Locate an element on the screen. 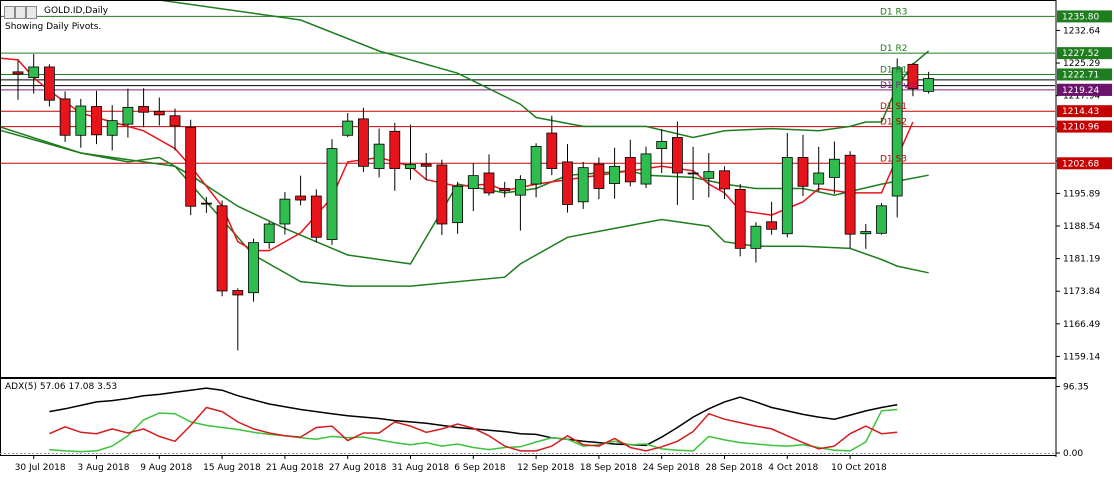 The width and height of the screenshot is (1114, 482). price-tick-label: 1188.54 is located at coordinates (1081, 227).